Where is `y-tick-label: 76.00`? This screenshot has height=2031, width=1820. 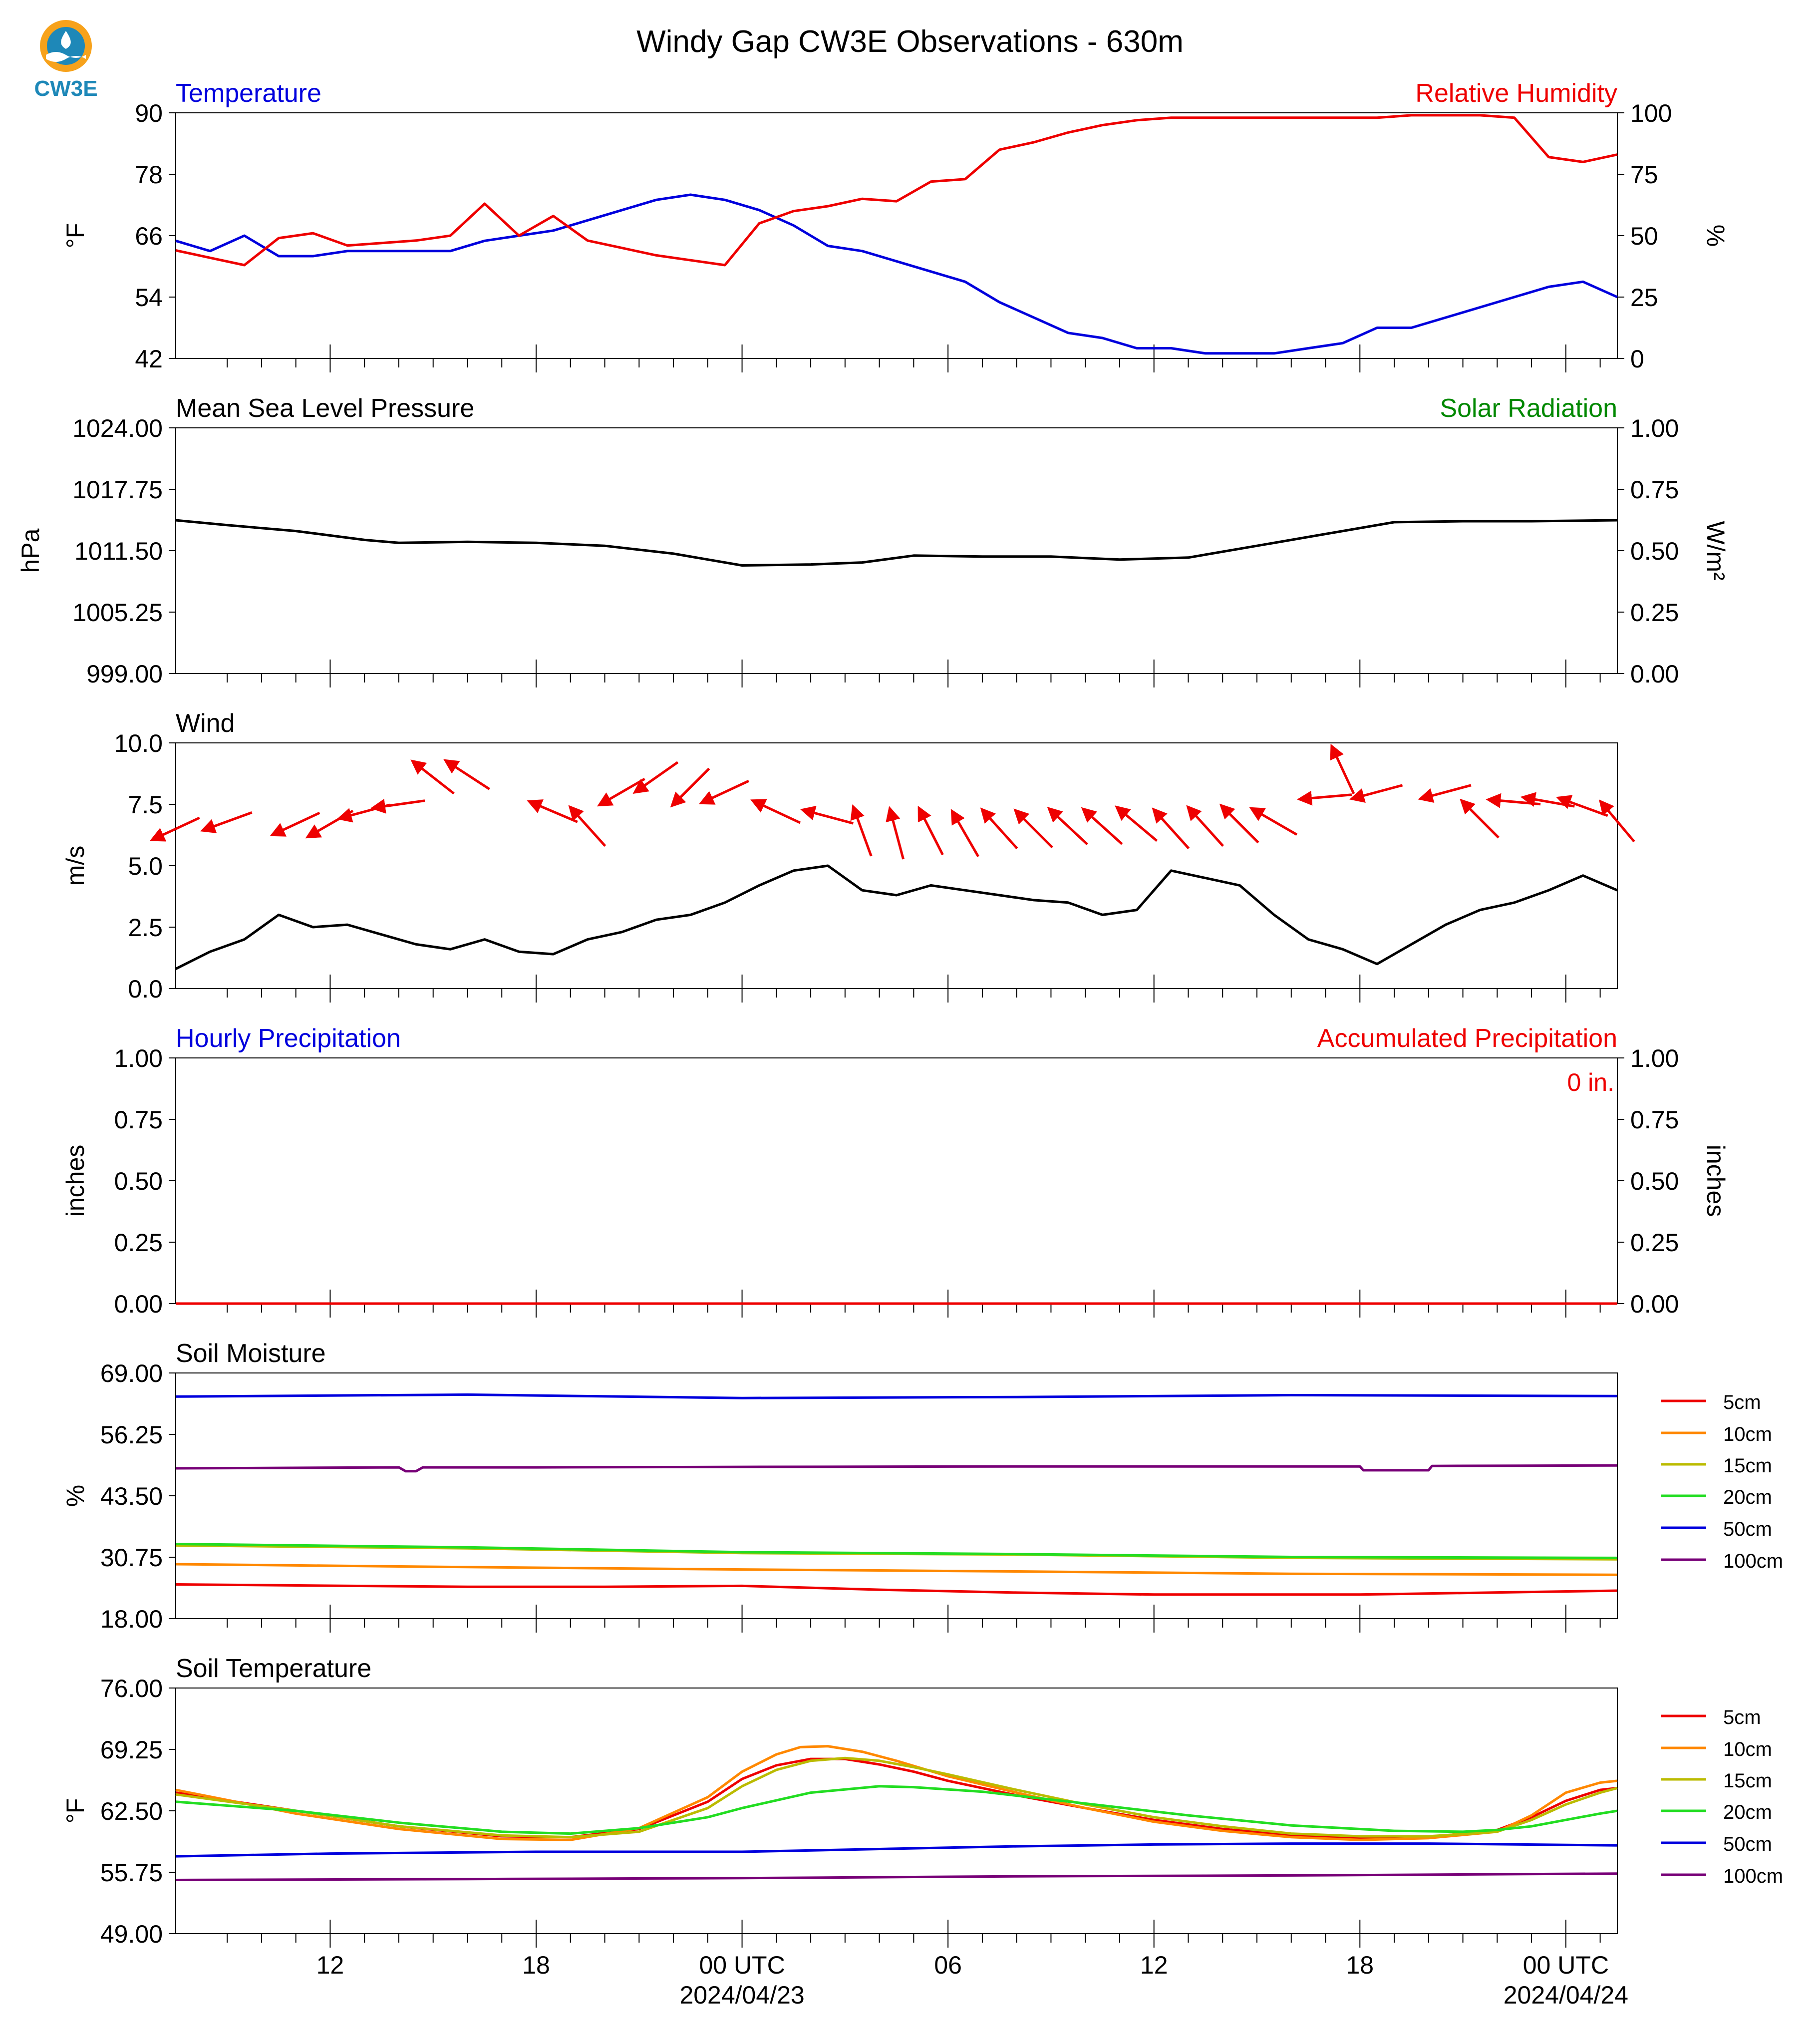
y-tick-label: 76.00 is located at coordinates (131, 1689).